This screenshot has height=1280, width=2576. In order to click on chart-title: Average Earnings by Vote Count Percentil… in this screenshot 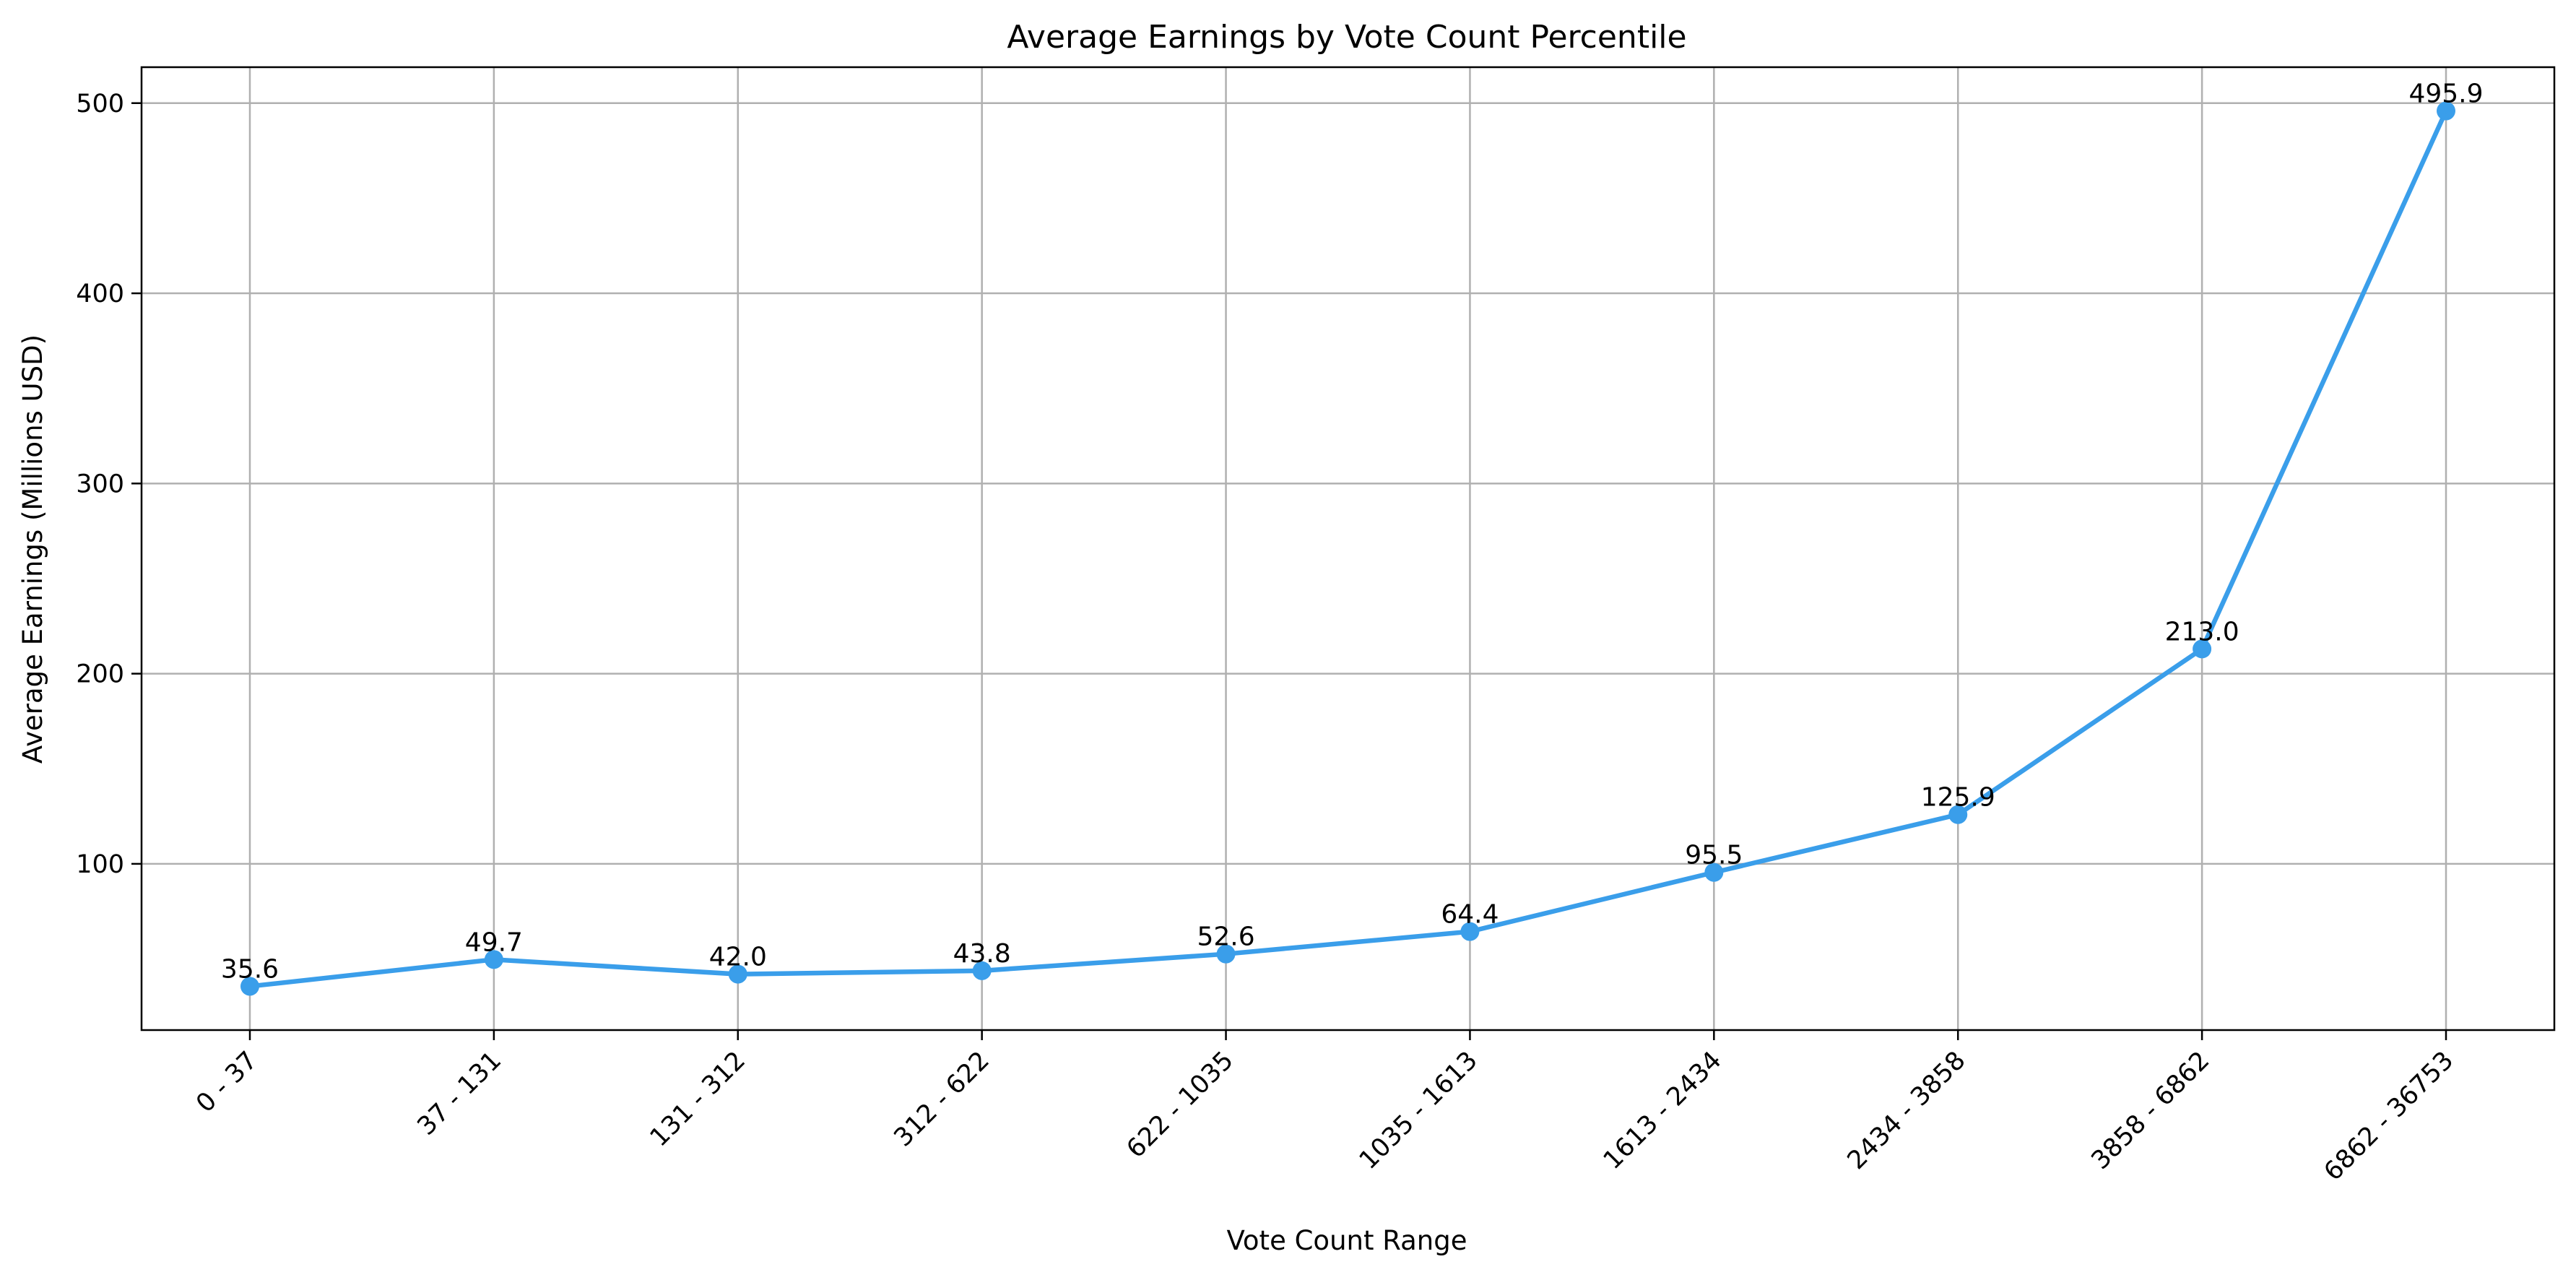, I will do `click(1346, 37)`.